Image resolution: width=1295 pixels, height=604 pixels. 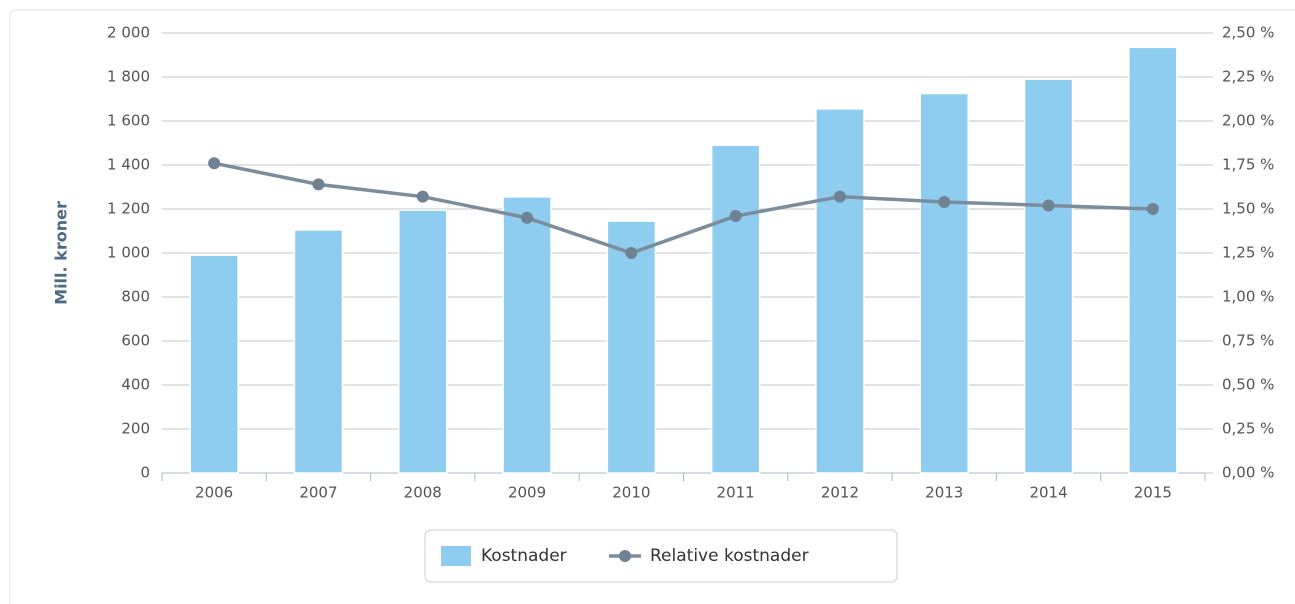 What do you see at coordinates (1248, 121) in the screenshot?
I see `y2-tick-label: 2,00 %` at bounding box center [1248, 121].